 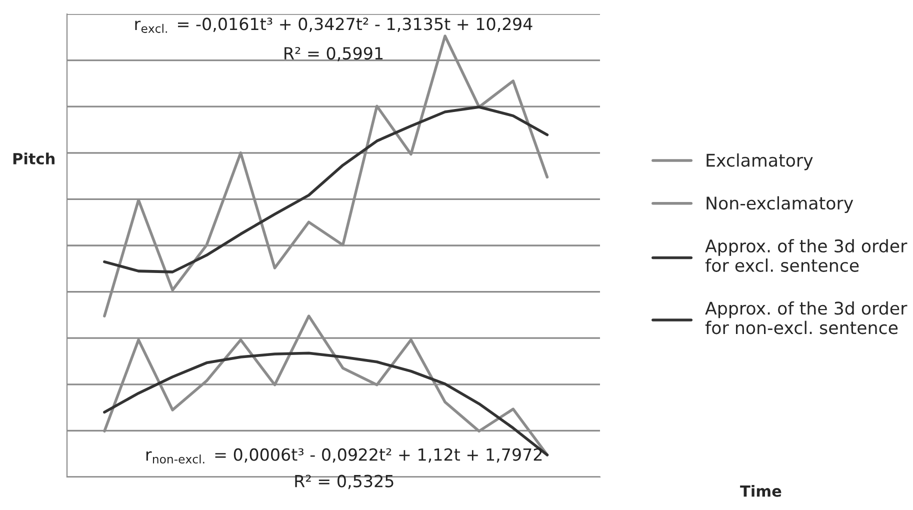 What do you see at coordinates (333, 25) in the screenshot?
I see `text: r$_{excl.}$ = -0,0161t³ + 0,3427t² - 1,3135t + 10,294` at bounding box center [333, 25].